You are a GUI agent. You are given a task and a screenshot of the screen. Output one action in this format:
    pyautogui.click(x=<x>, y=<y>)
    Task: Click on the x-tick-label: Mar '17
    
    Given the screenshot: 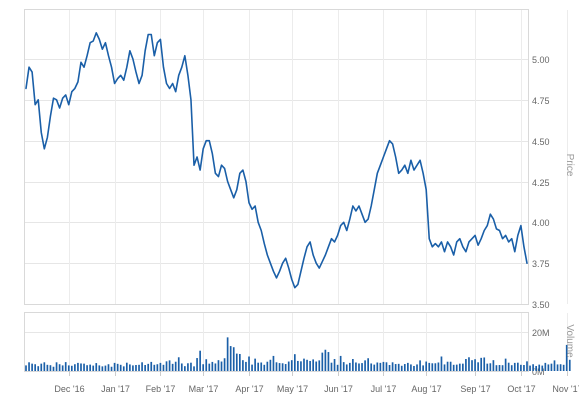 What is the action you would take?
    pyautogui.click(x=204, y=389)
    